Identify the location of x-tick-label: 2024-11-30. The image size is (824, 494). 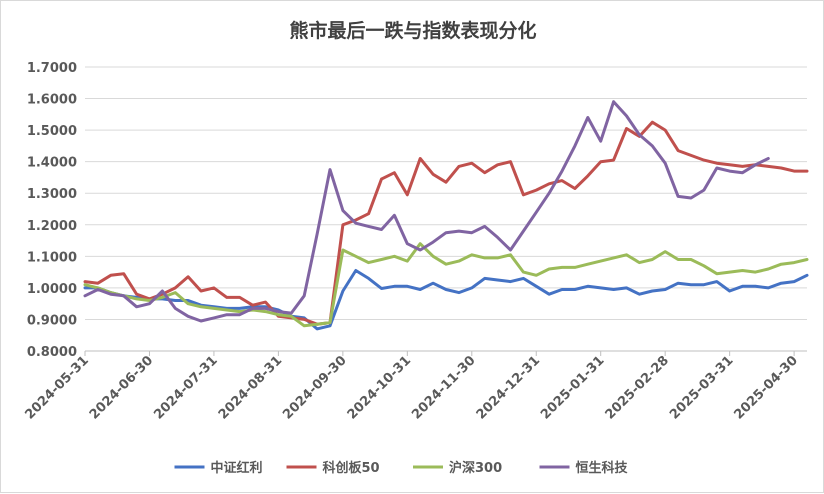
(443, 387).